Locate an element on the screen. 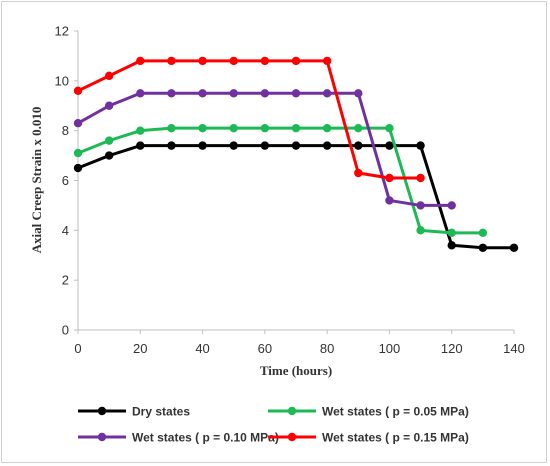 This screenshot has height=466, width=550. legend-entry: Dry states is located at coordinates (134, 412).